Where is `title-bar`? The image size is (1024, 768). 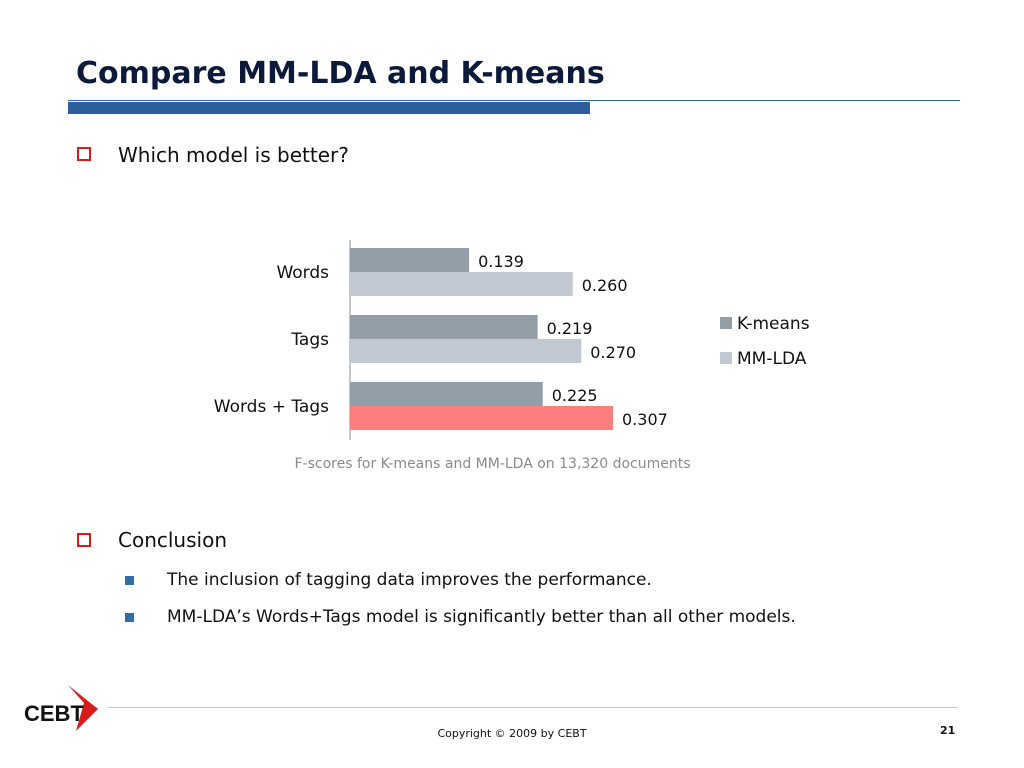 title-bar is located at coordinates (329, 108).